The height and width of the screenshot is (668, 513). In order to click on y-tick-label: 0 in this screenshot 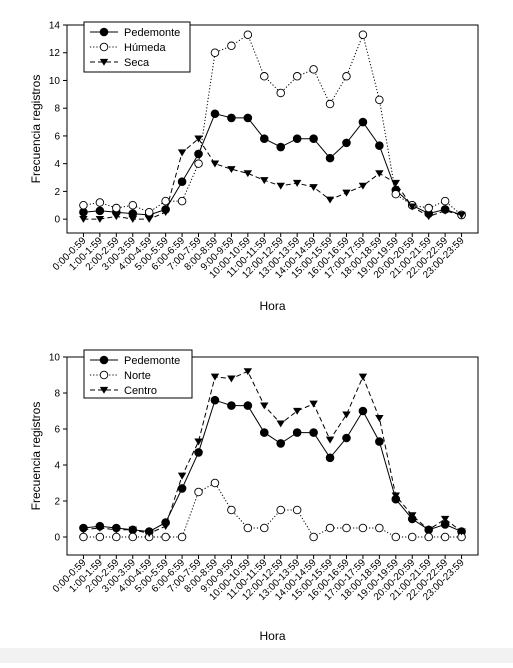, I will do `click(57, 220)`.